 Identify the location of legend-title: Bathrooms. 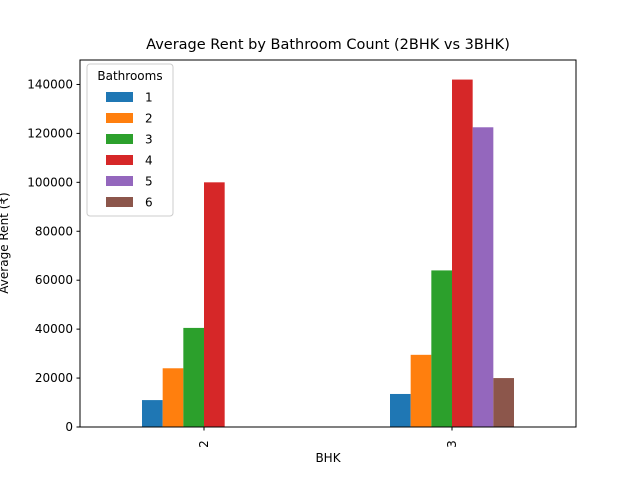
(129, 76).